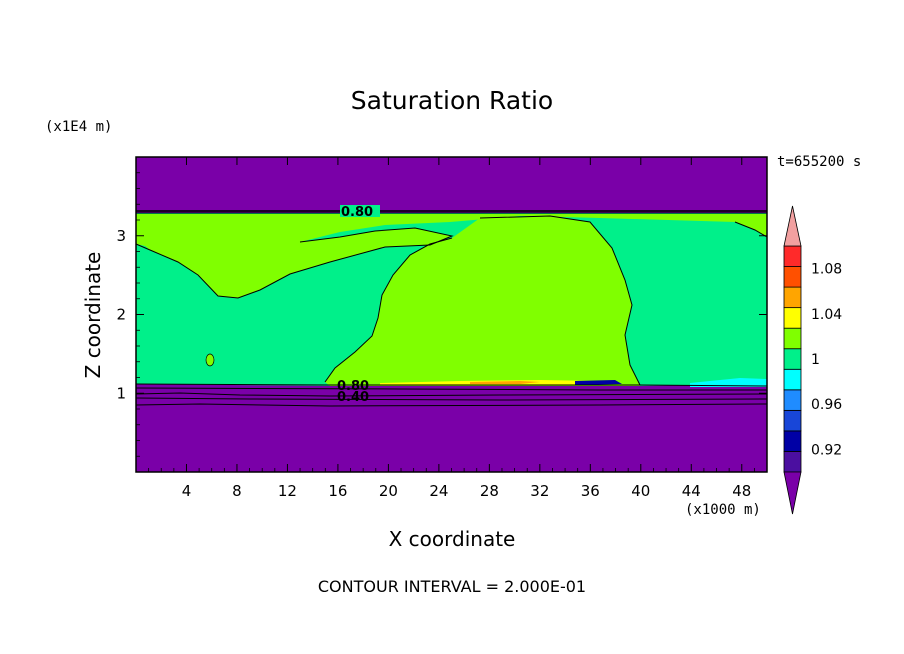  I want to click on x-tick-label: 16, so click(337, 491).